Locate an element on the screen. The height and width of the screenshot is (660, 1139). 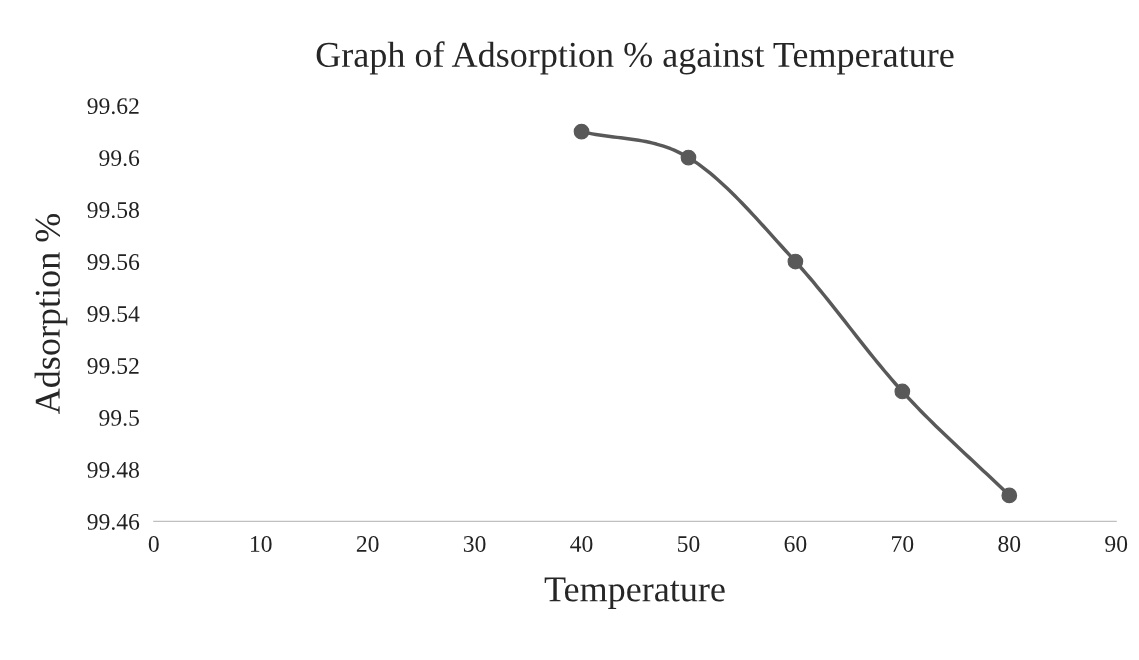
x-tick-label: 20 is located at coordinates (367, 543).